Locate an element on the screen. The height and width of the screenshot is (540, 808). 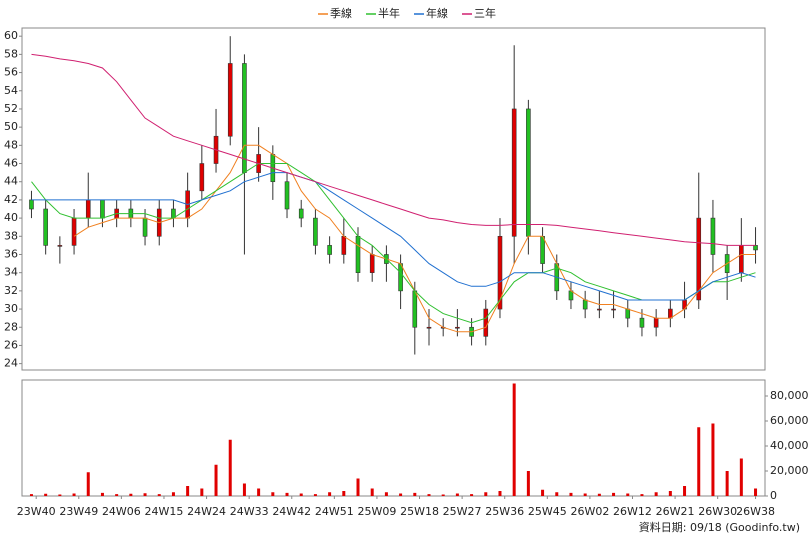
y2-tick-label: 60,000 is located at coordinates (789, 420).